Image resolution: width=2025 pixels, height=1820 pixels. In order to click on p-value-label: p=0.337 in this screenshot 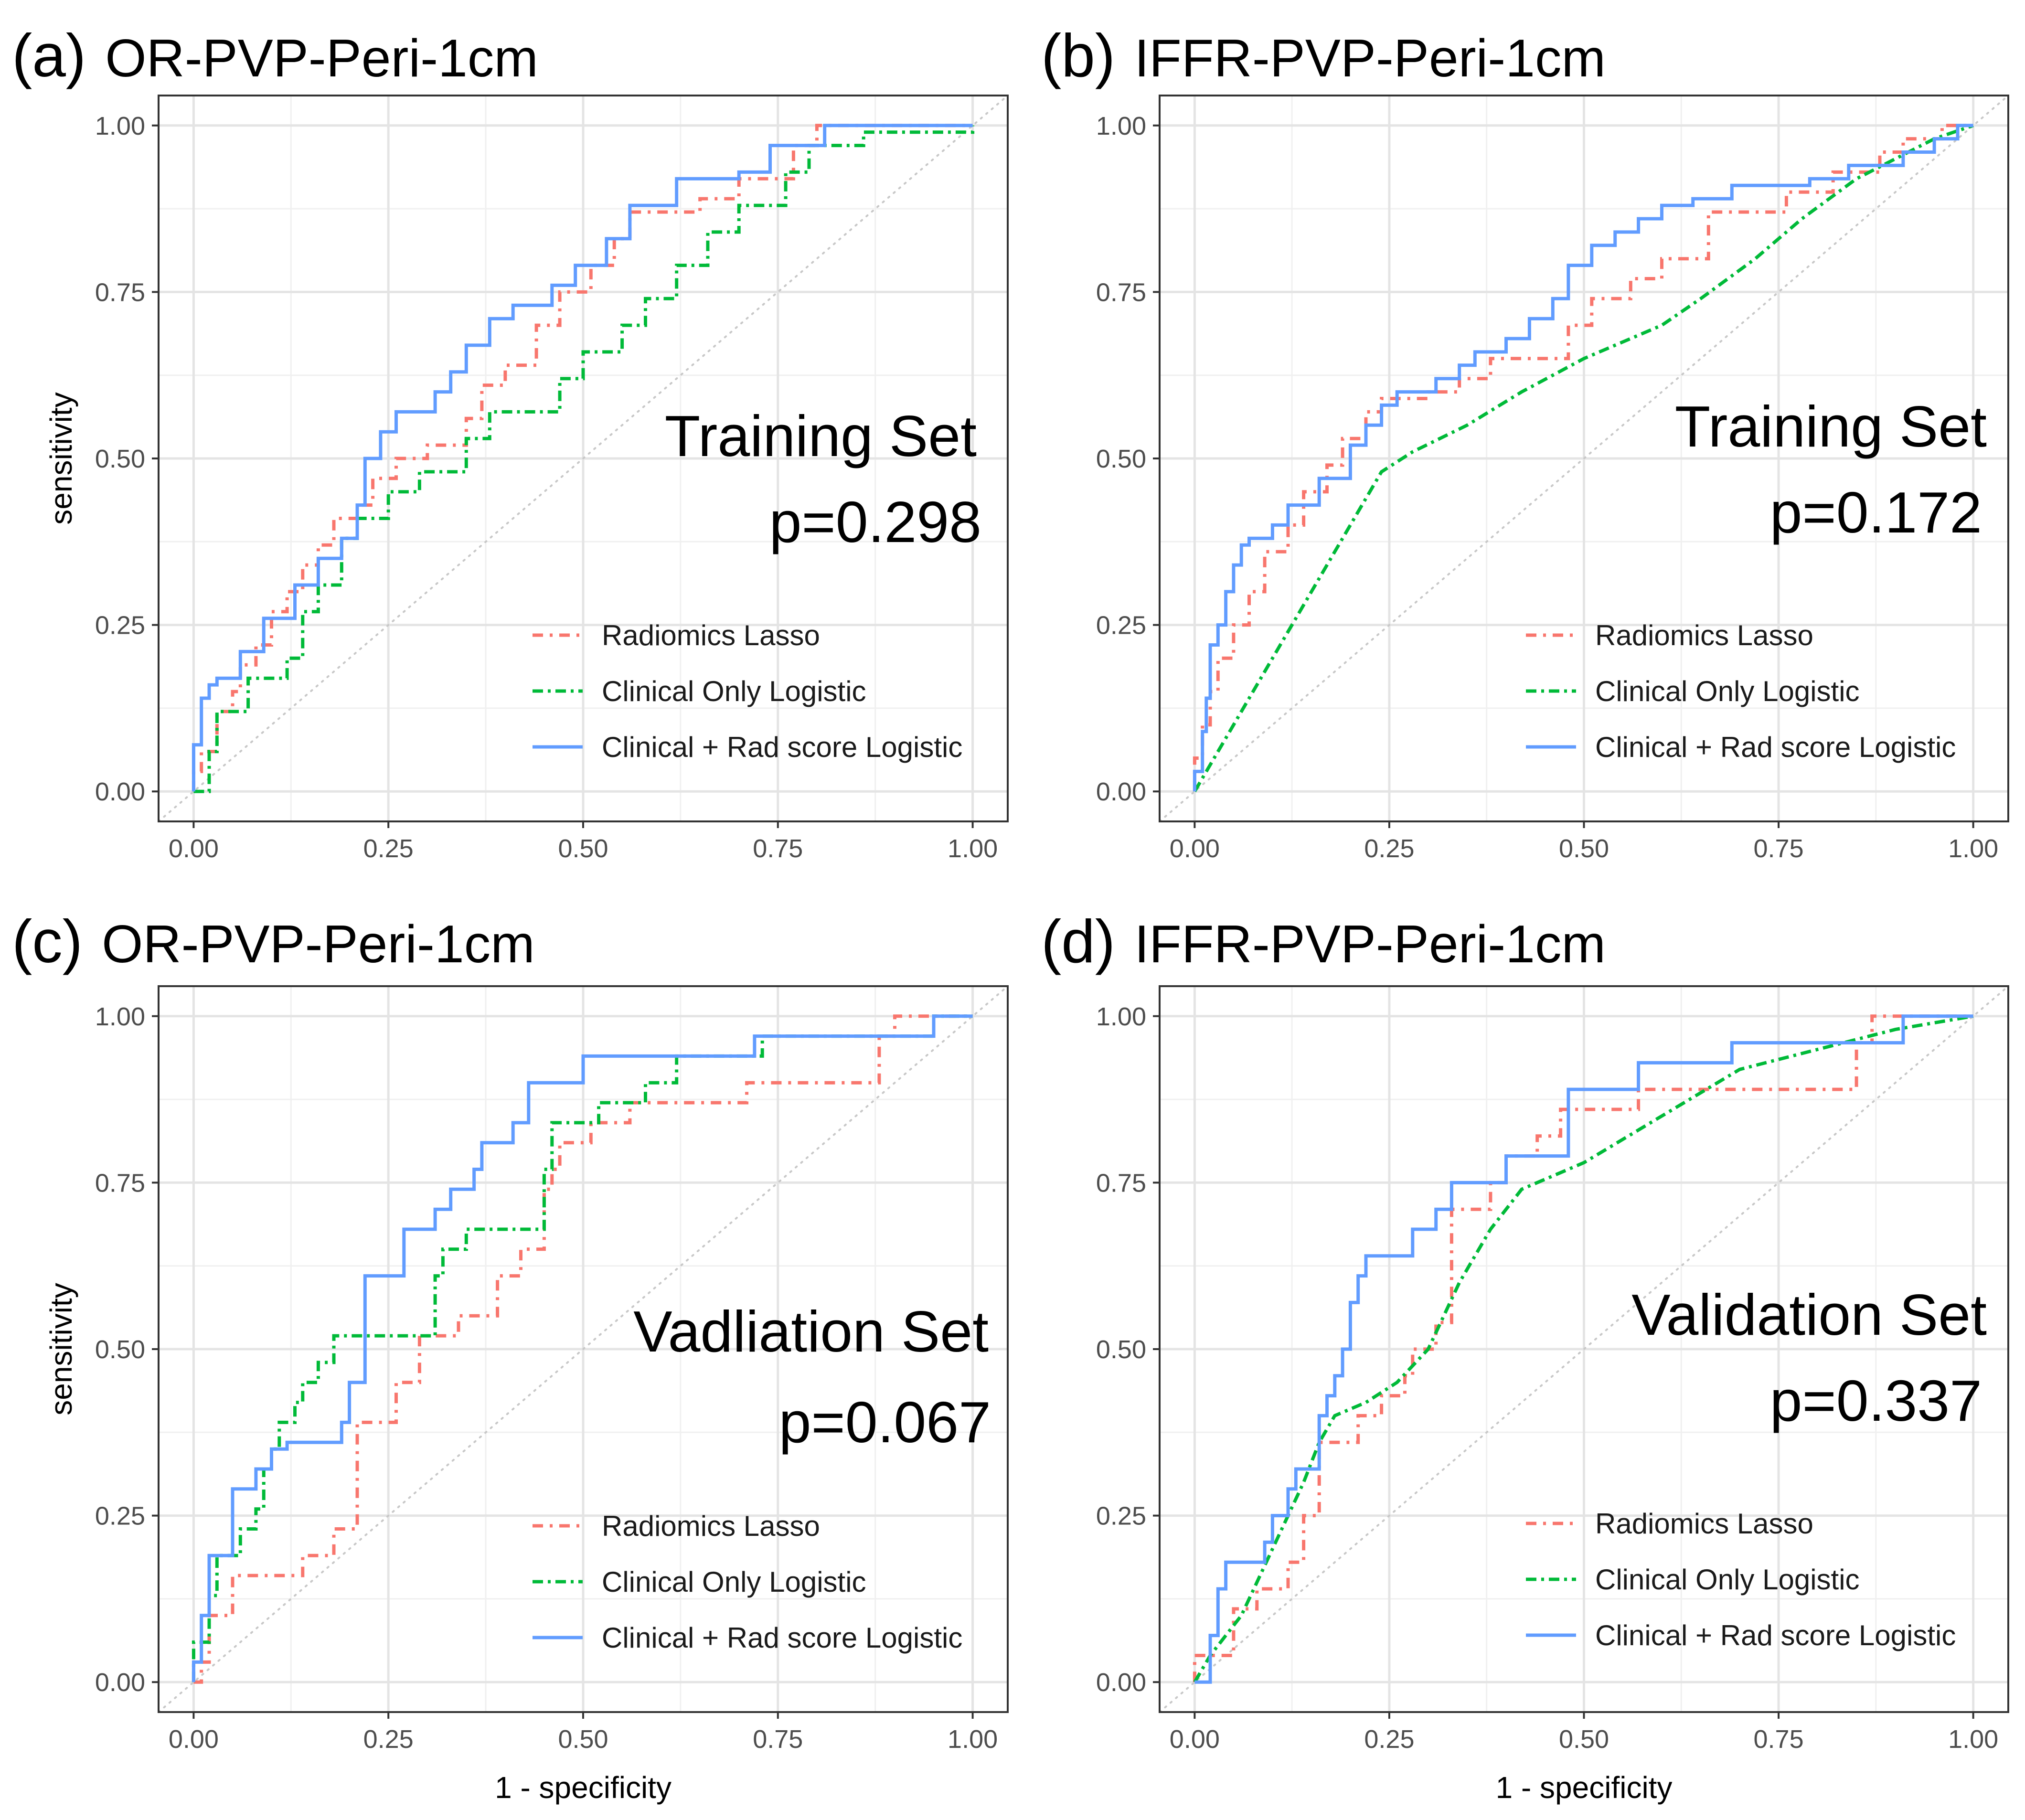, I will do `click(1876, 1400)`.